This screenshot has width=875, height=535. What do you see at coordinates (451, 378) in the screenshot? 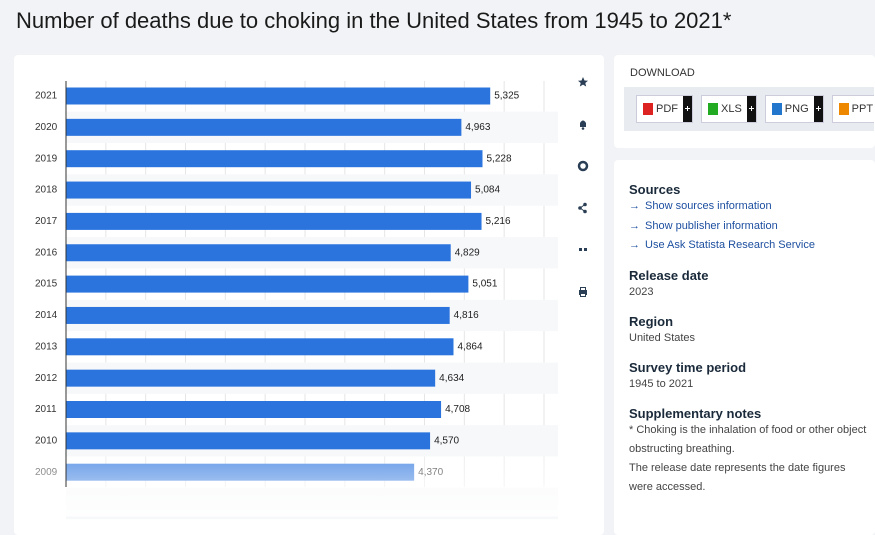
I see `value-label: 4,634` at bounding box center [451, 378].